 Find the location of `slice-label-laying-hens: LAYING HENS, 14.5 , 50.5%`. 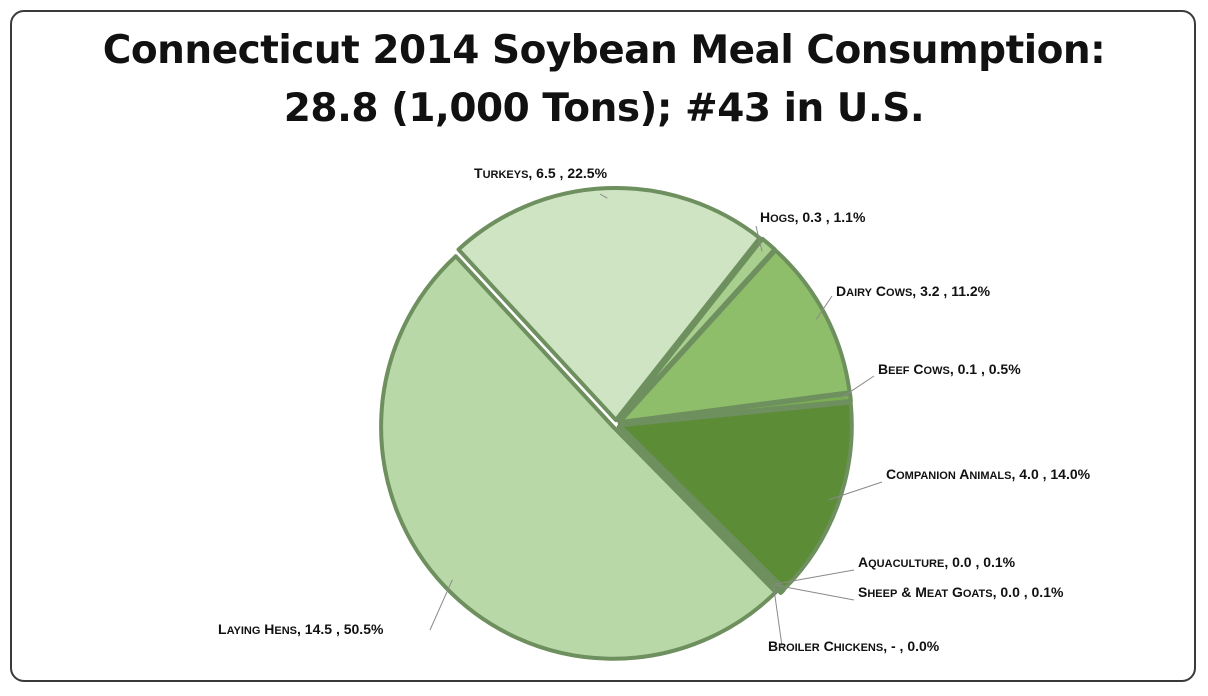

slice-label-laying-hens: LAYING HENS, 14.5 , 50.5% is located at coordinates (301, 629).